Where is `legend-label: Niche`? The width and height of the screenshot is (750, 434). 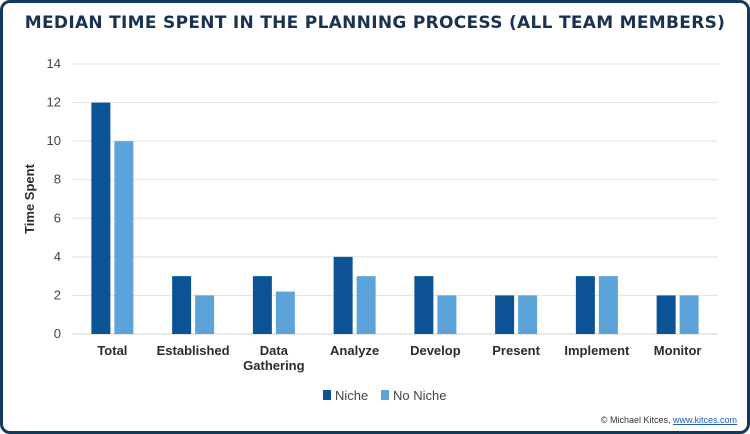
legend-label: Niche is located at coordinates (351, 395).